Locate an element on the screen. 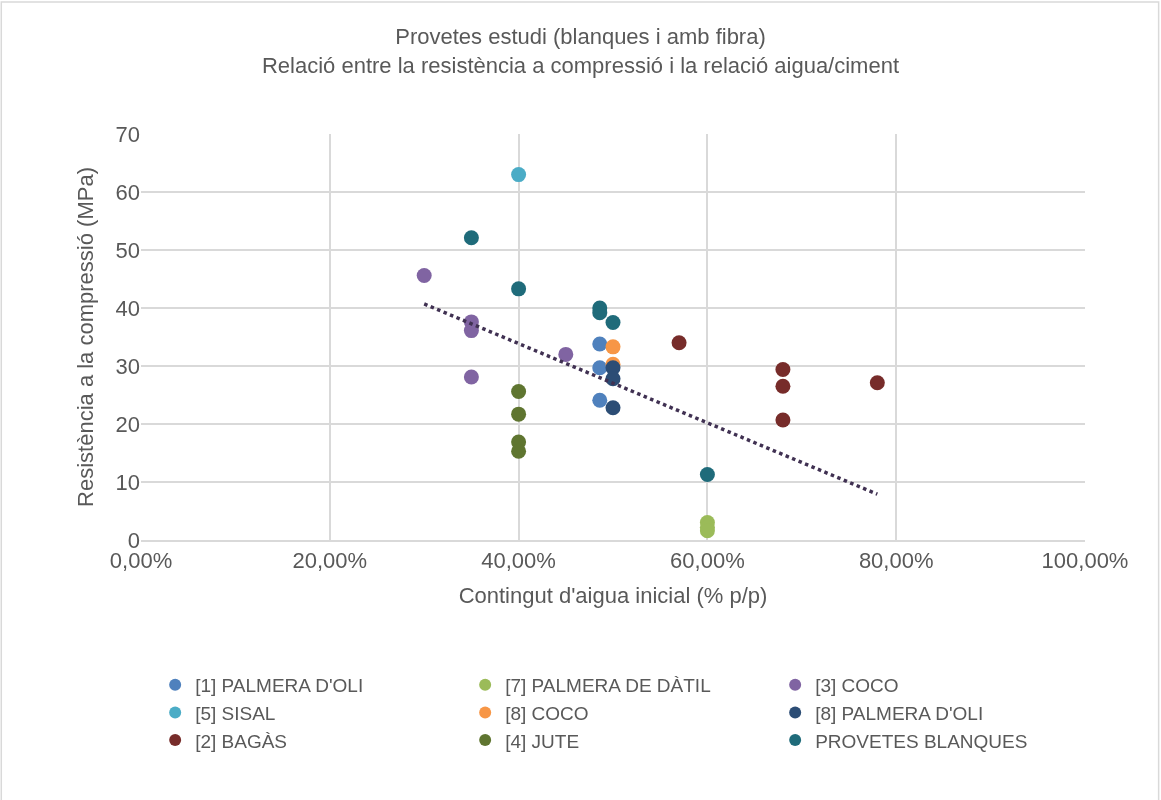 The image size is (1161, 800). x-tick-label: 80,00% is located at coordinates (896, 561).